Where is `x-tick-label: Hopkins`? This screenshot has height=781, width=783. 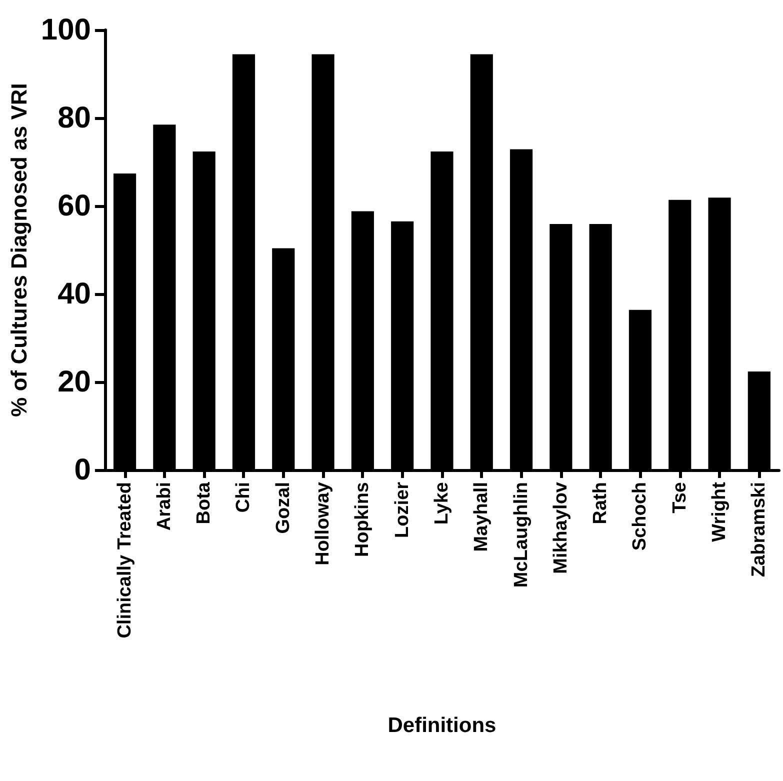 x-tick-label: Hopkins is located at coordinates (363, 519).